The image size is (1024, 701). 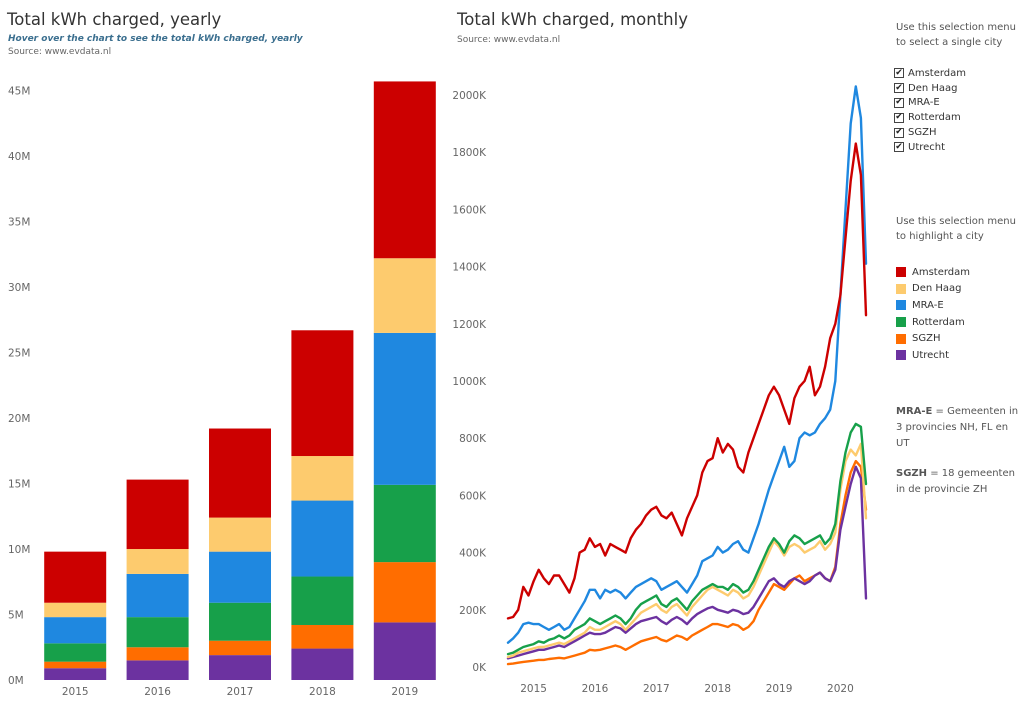 I want to click on bar-segment-sgzh-2019, so click(x=404, y=592).